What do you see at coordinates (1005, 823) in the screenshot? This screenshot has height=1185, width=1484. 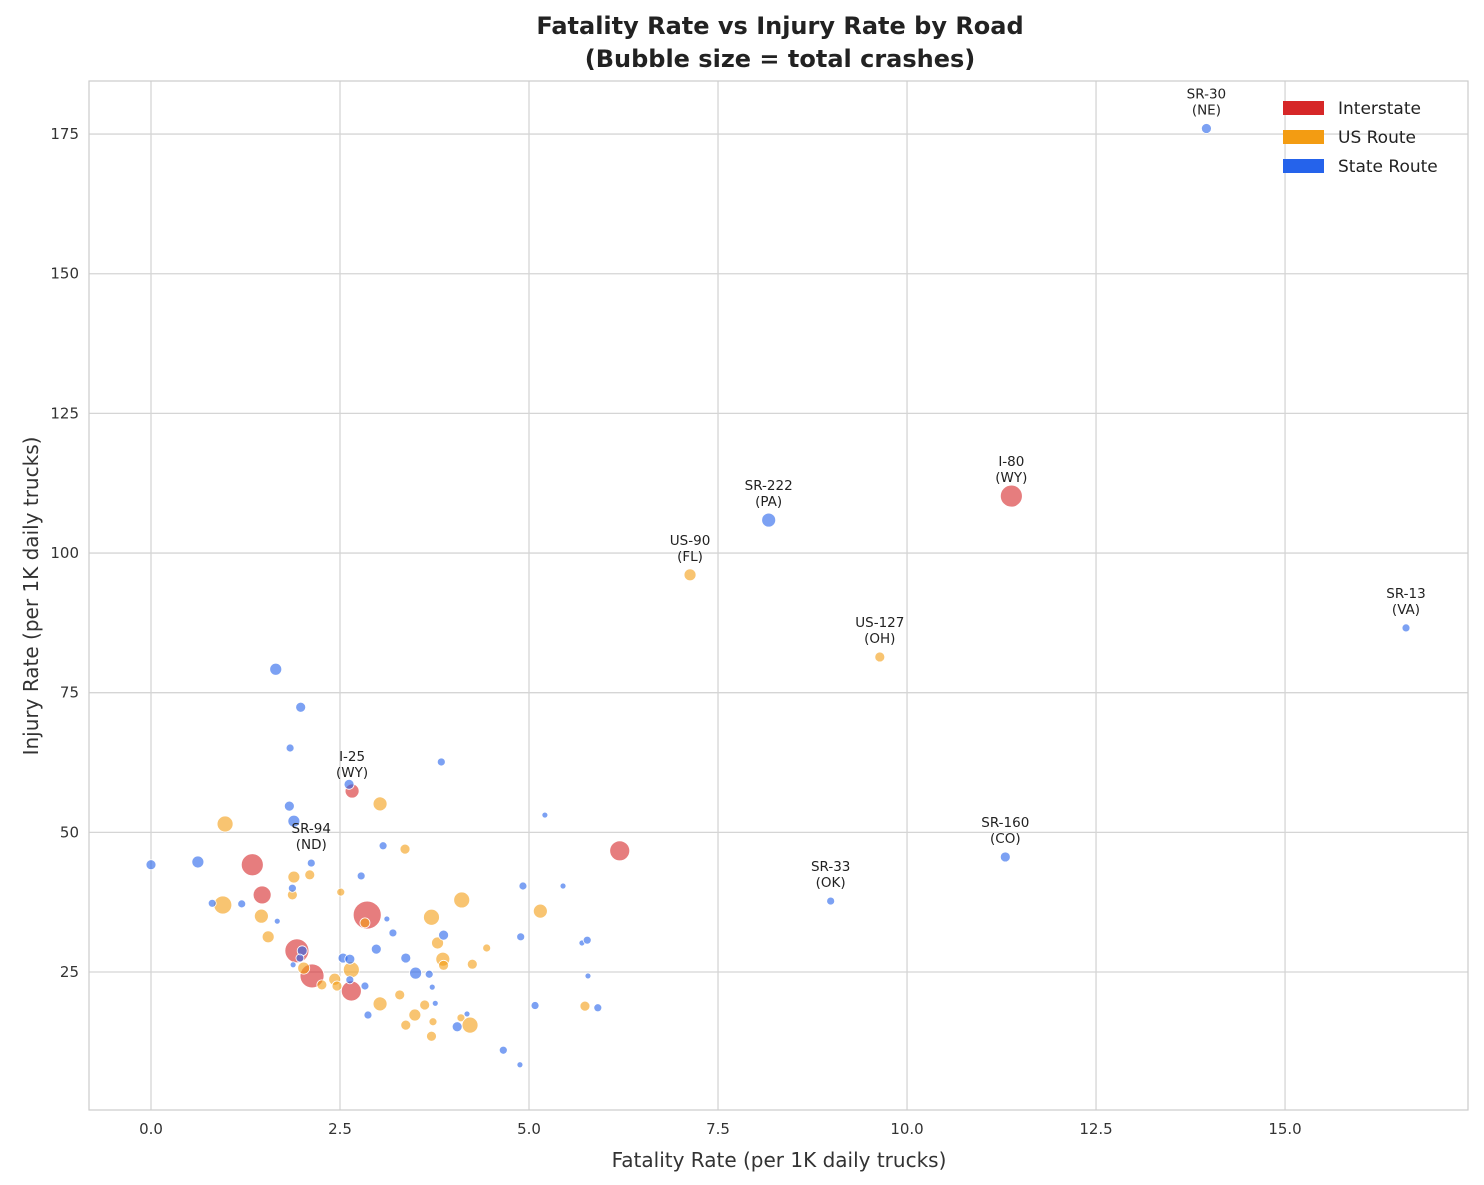 I see `road-label: SR-160` at bounding box center [1005, 823].